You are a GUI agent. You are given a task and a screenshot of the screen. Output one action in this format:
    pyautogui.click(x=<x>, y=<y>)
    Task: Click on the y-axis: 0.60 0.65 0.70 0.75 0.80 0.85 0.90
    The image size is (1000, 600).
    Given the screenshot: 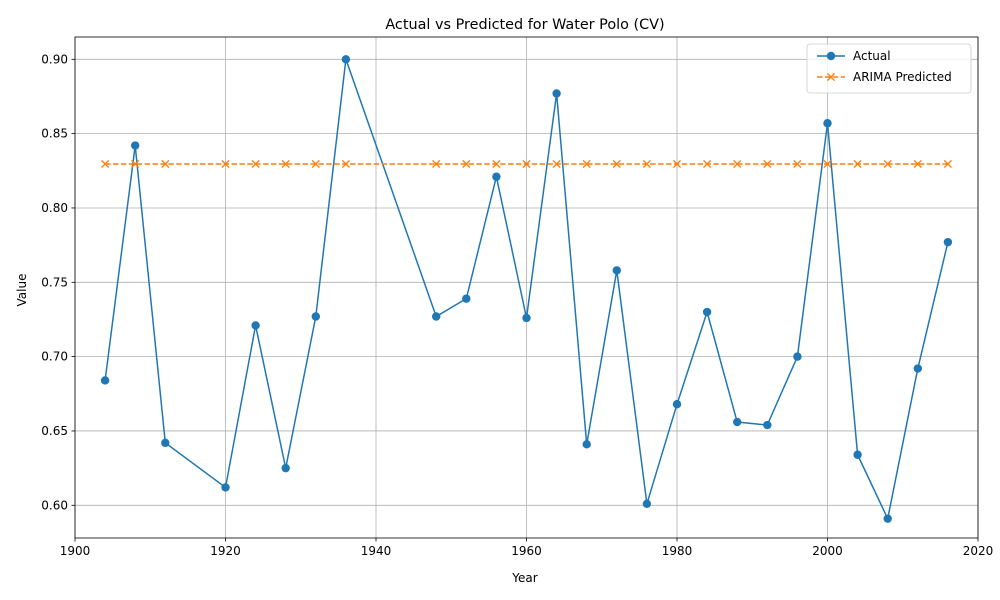 What is the action you would take?
    pyautogui.click(x=58, y=282)
    